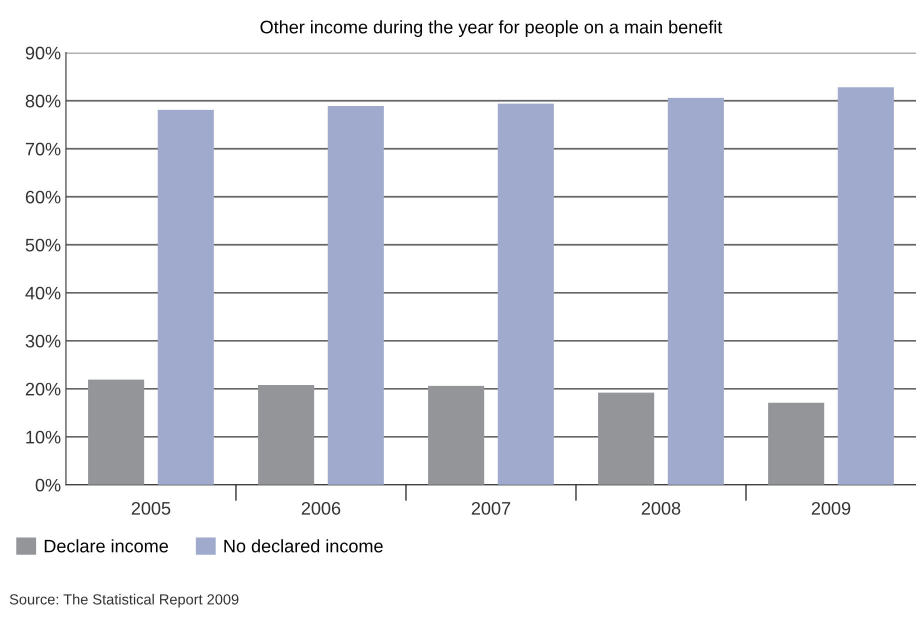 The width and height of the screenshot is (916, 643). Describe the element at coordinates (303, 545) in the screenshot. I see `legend-label: No declared income` at that location.